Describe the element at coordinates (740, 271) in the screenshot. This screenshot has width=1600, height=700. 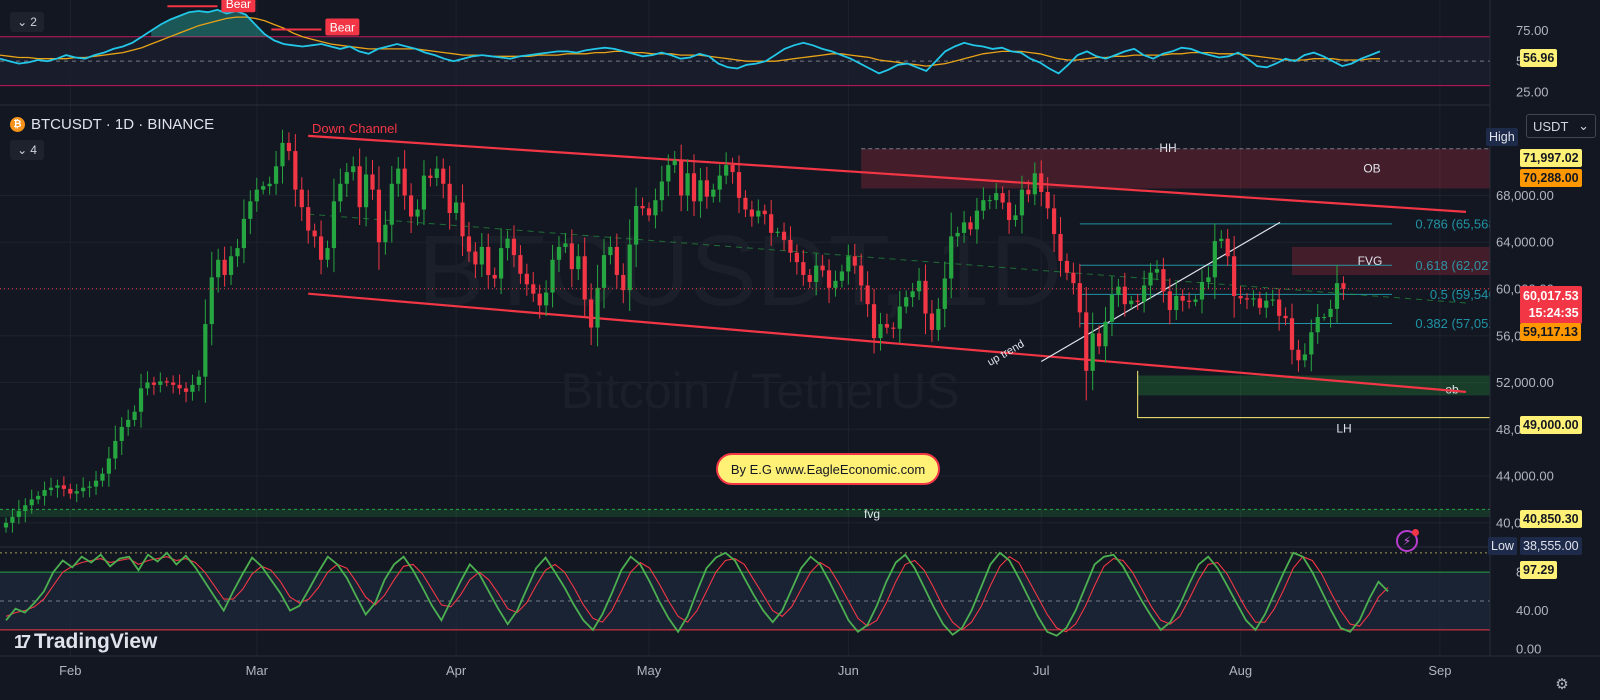
I see `watermark-symbol: BTCUSDT, 1D` at that location.